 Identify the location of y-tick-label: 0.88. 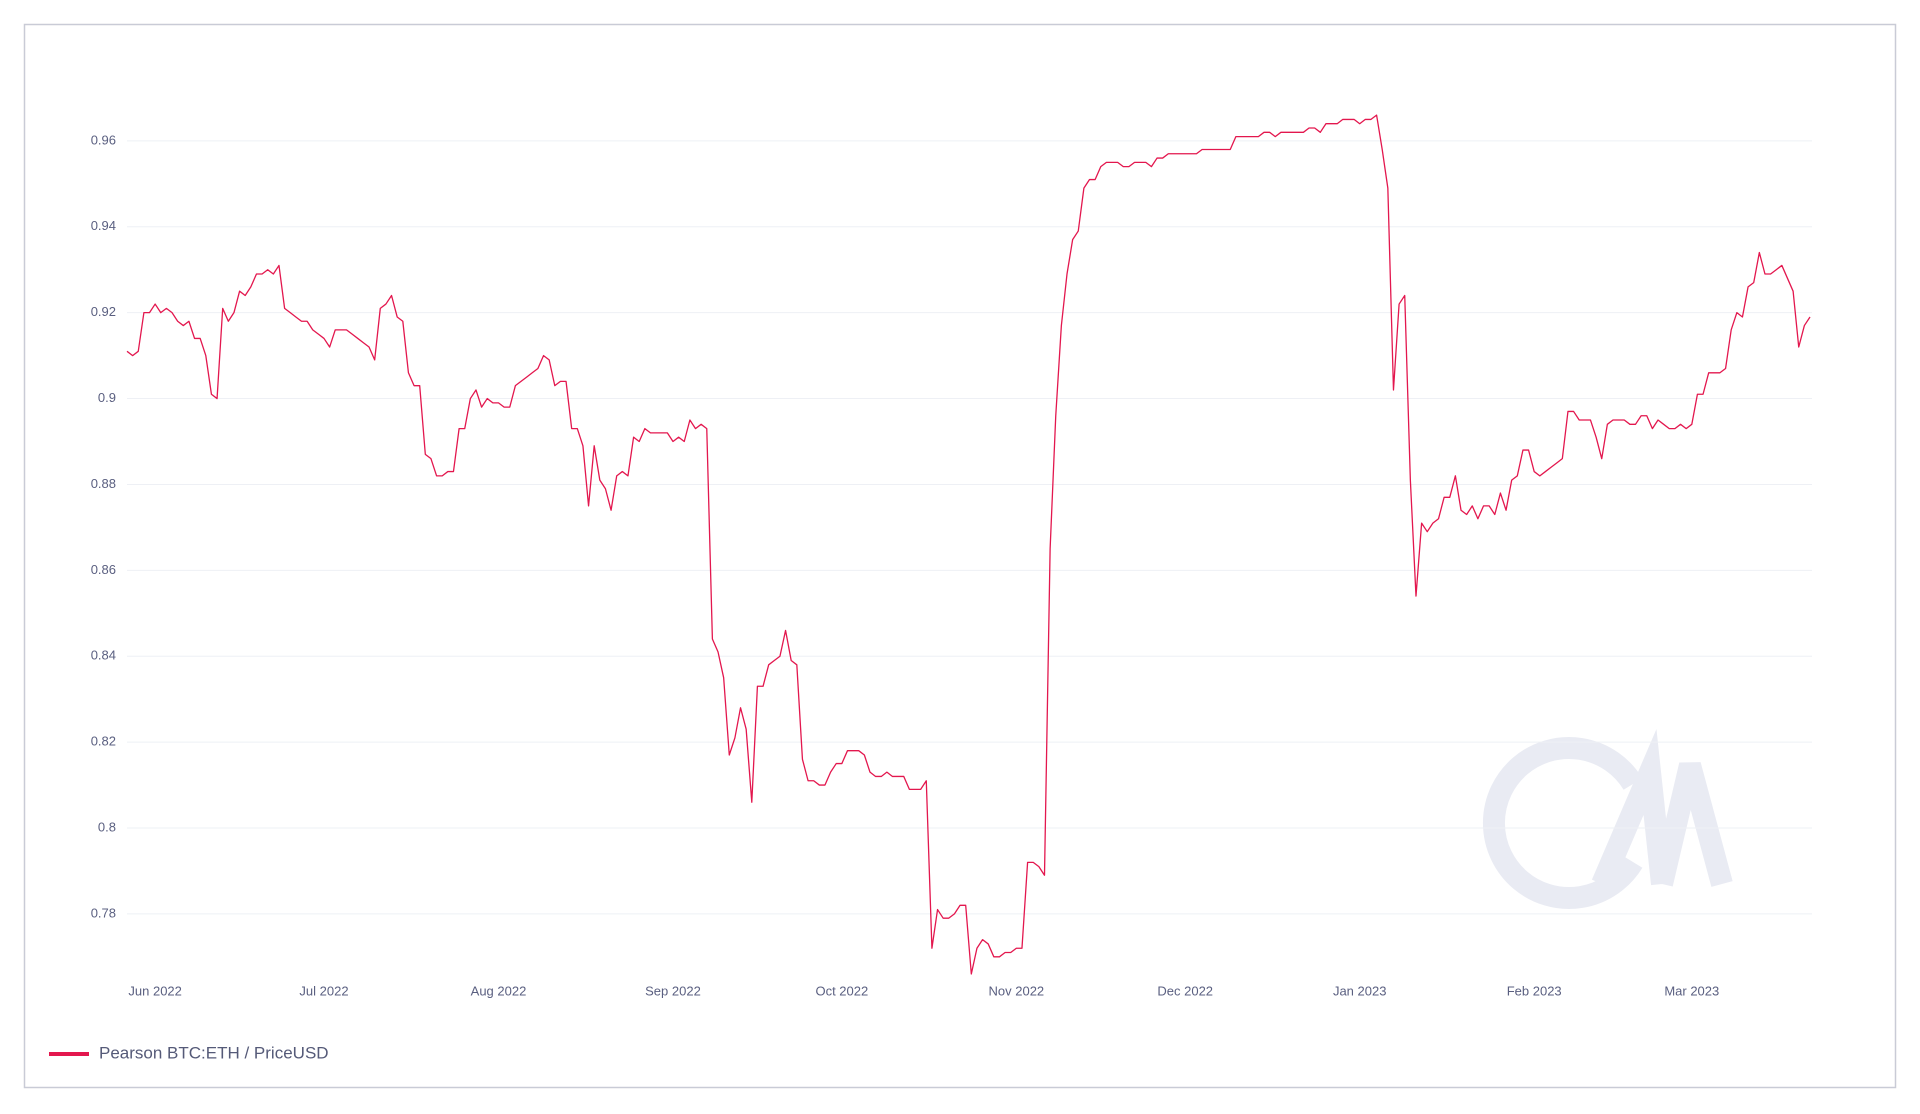
(103, 483).